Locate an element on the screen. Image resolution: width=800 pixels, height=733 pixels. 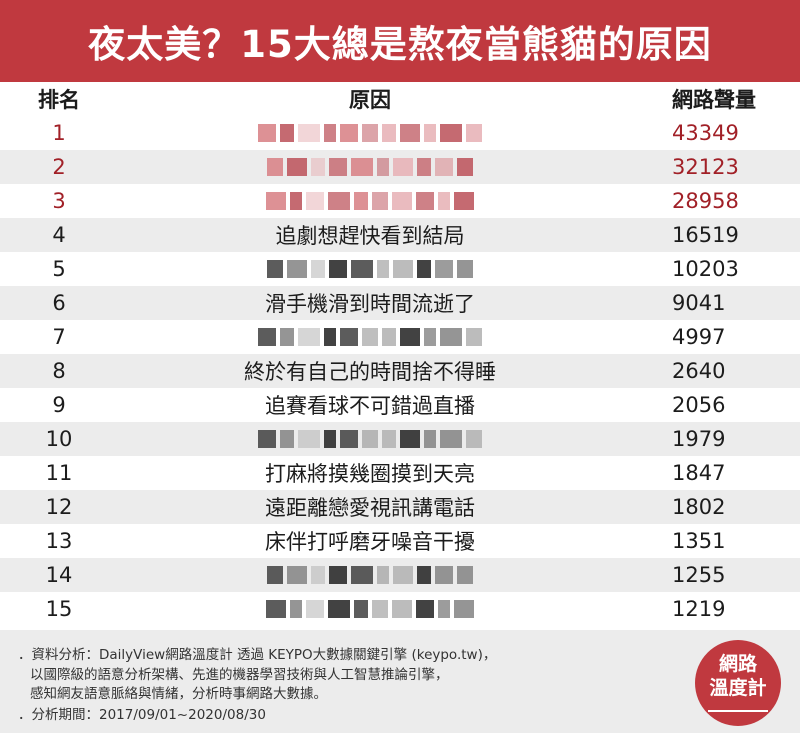
table-row: 8 終於有自己的時間捨不得睡 2640 is located at coordinates (400, 371).